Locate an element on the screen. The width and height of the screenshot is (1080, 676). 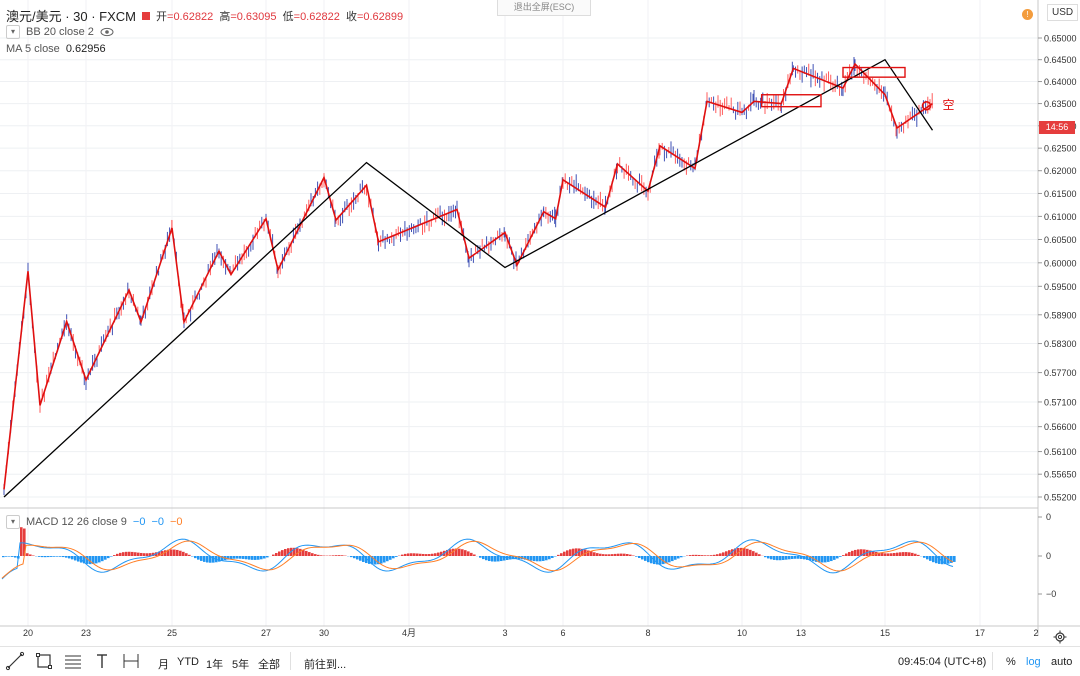
time-tick-label: 25 is located at coordinates (172, 633).